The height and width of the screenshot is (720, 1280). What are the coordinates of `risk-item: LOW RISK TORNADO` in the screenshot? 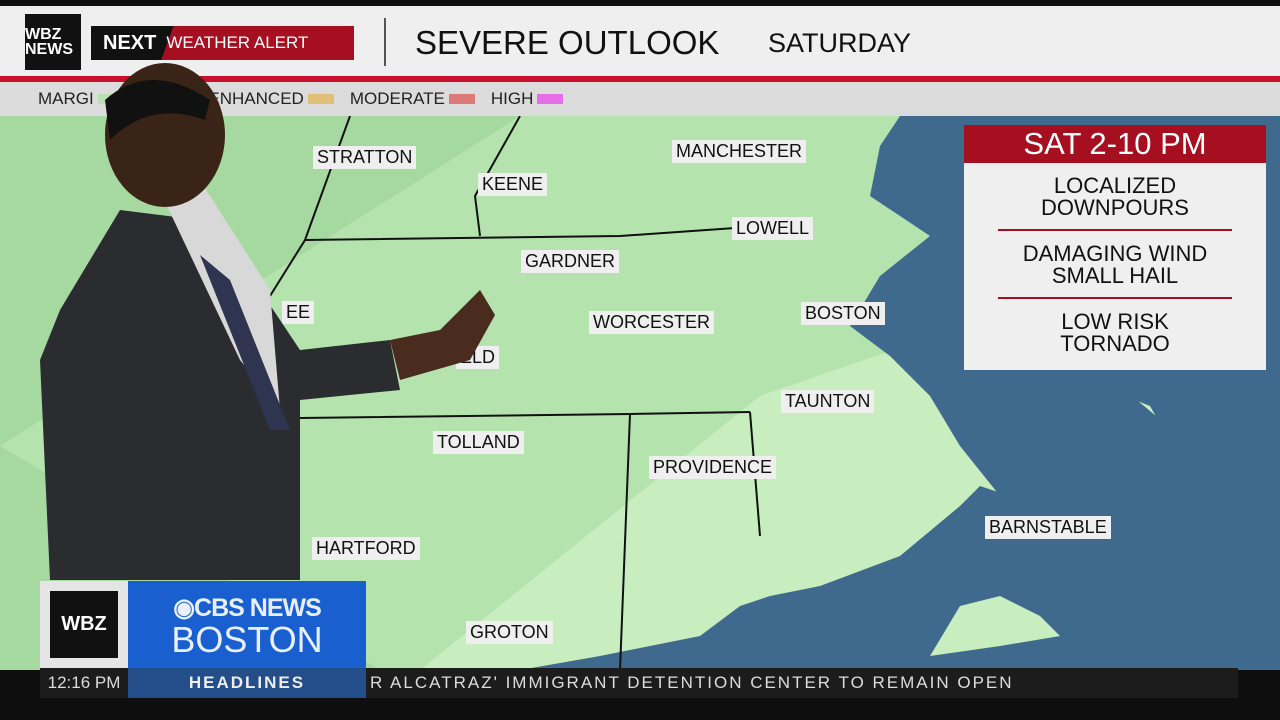 It's located at (1115, 332).